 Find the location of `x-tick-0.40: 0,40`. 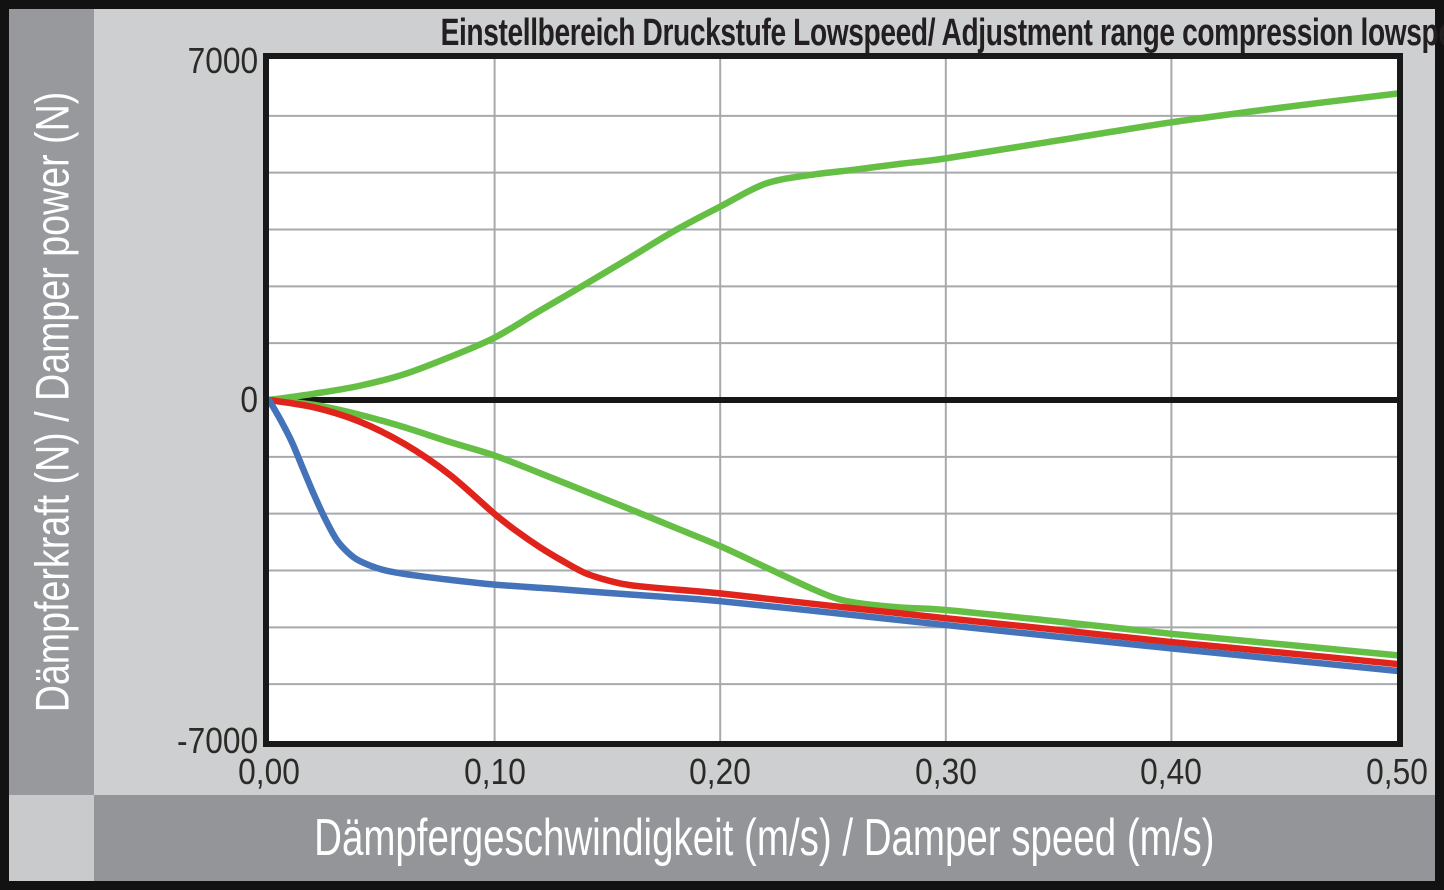

x-tick-0.40: 0,40 is located at coordinates (1171, 771).